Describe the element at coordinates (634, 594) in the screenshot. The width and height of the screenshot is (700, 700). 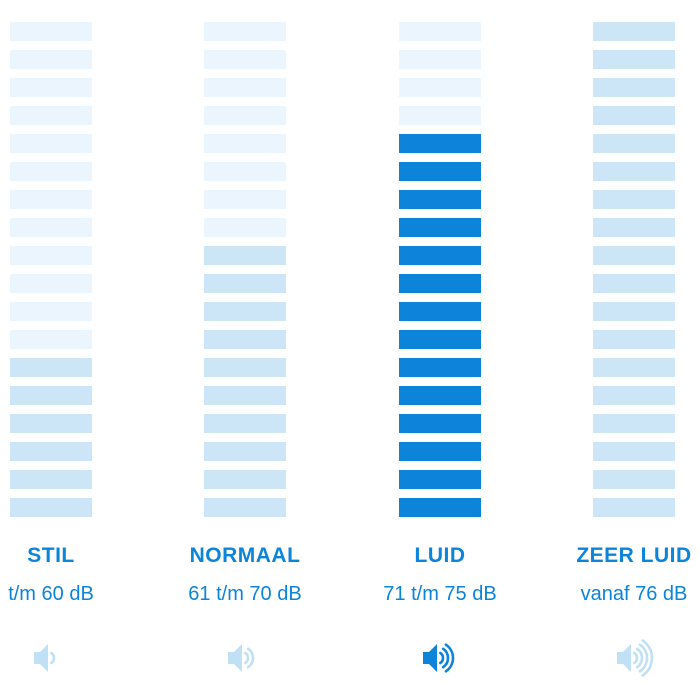
I see `level-range: vanaf 76 dB` at that location.